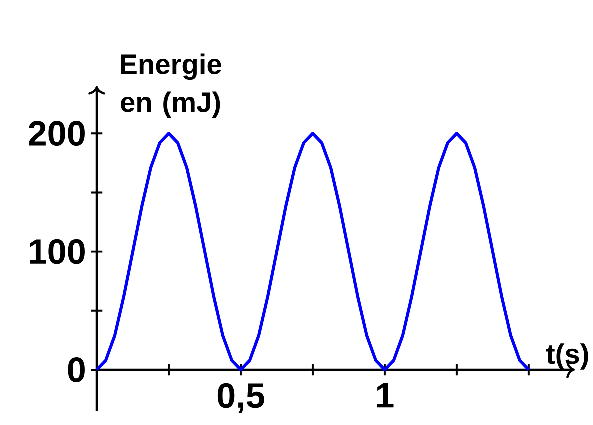 This screenshot has height=425, width=593. What do you see at coordinates (385, 395) in the screenshot?
I see `x-tick-label: 1` at bounding box center [385, 395].